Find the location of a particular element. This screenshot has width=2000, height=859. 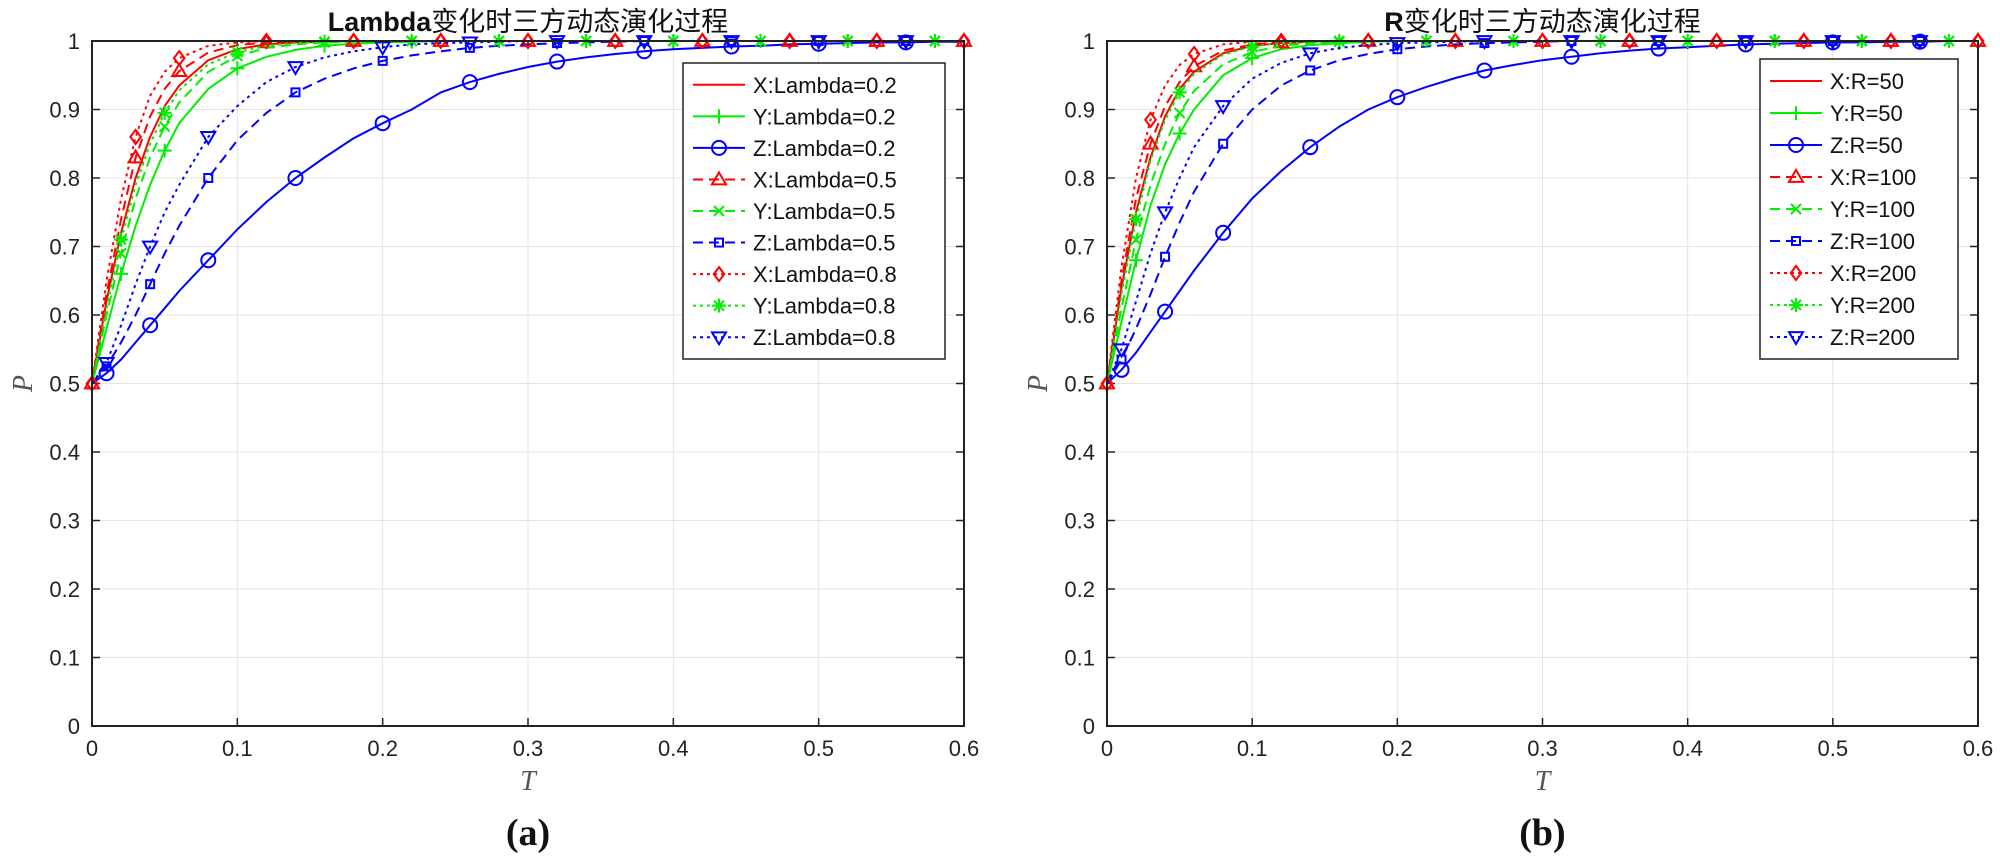

legend-label: Y:R=100 is located at coordinates (1872, 209).